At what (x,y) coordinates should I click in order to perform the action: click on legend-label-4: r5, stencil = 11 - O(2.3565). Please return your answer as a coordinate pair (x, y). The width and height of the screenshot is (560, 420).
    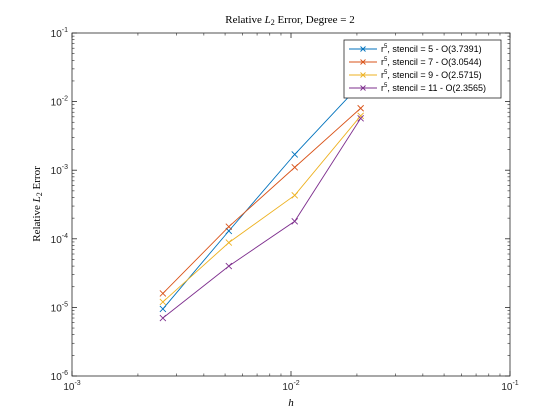
    Looking at the image, I should click on (433, 88).